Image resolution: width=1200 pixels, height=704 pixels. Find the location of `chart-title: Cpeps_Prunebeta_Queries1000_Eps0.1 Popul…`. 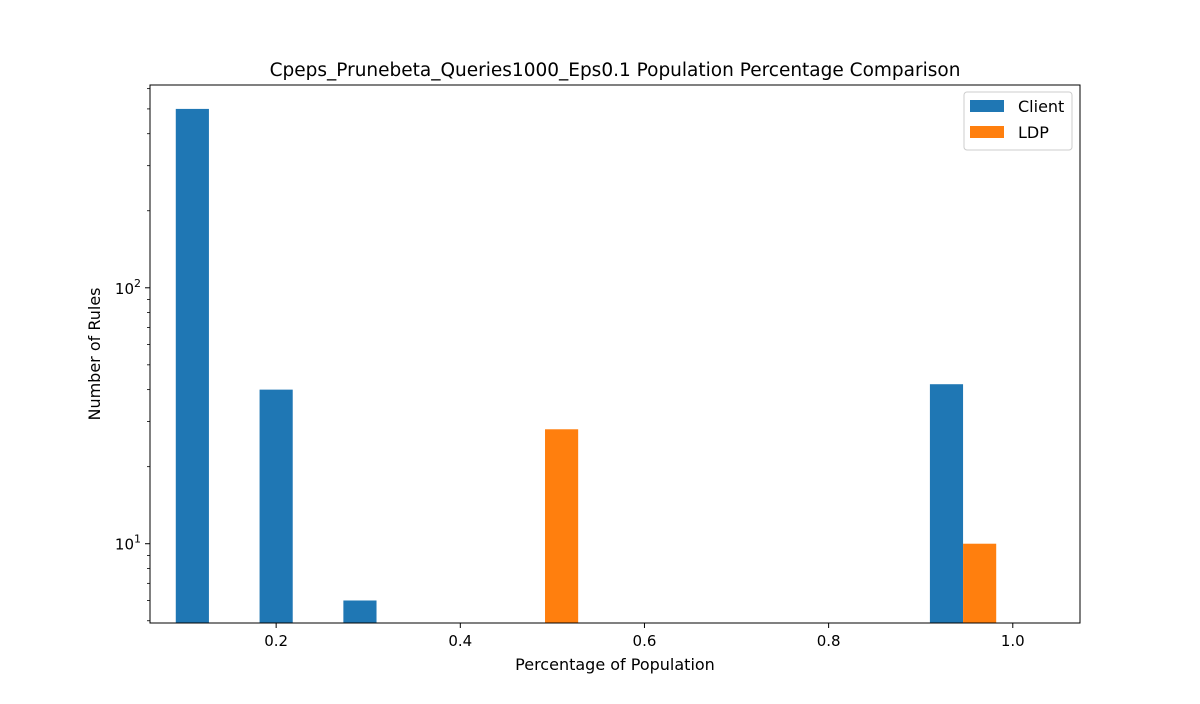

chart-title: Cpeps_Prunebeta_Queries1000_Eps0.1 Popul… is located at coordinates (615, 70).